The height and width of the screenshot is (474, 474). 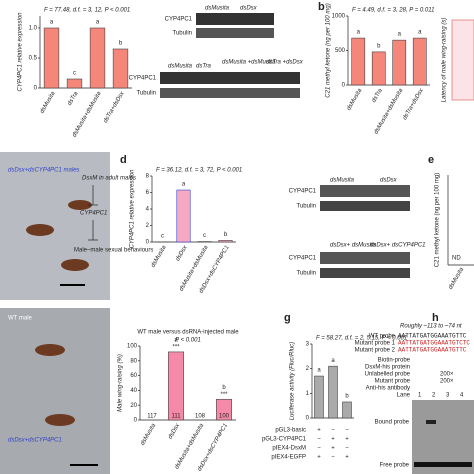 I want to click on scale-bar, so click(x=84, y=465).